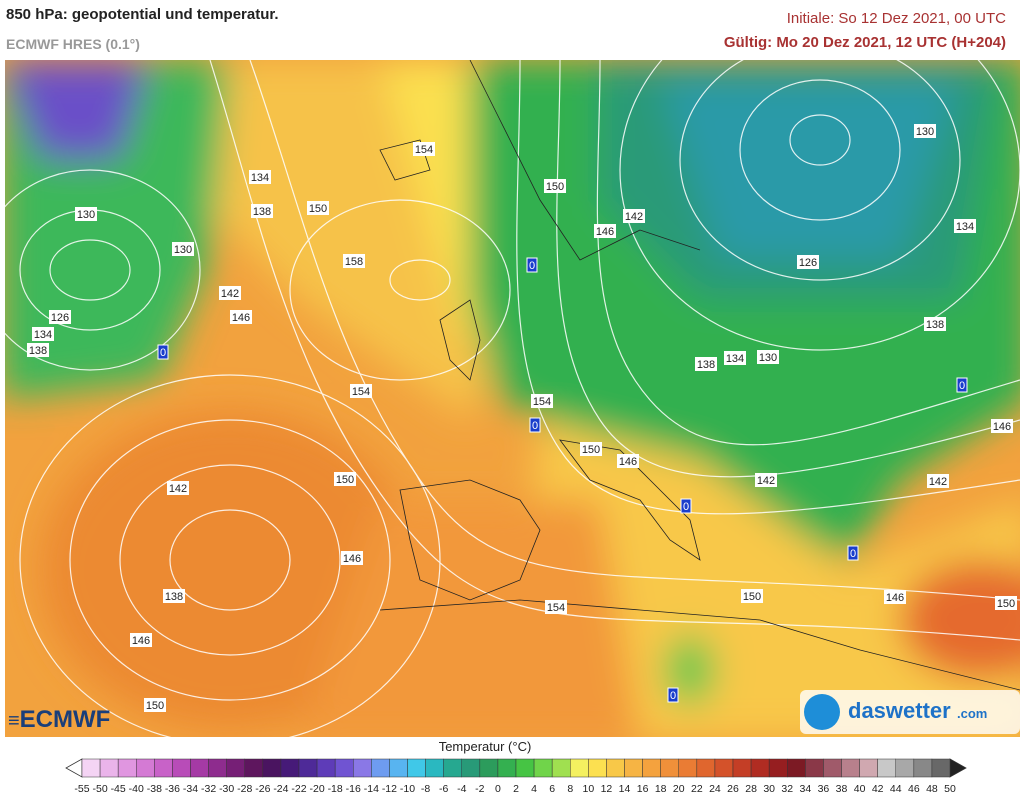 The width and height of the screenshot is (1024, 798). What do you see at coordinates (972, 713) in the screenshot?
I see `logo-suffix: .com` at bounding box center [972, 713].